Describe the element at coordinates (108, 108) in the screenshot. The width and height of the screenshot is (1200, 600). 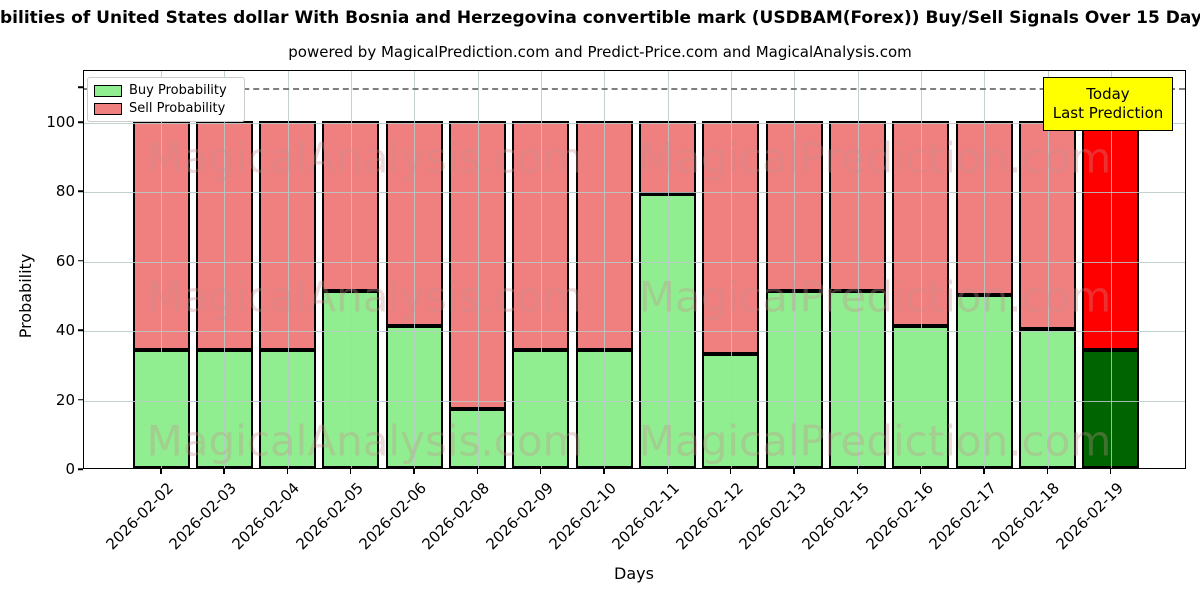
I see `sell-swatch-icon` at that location.